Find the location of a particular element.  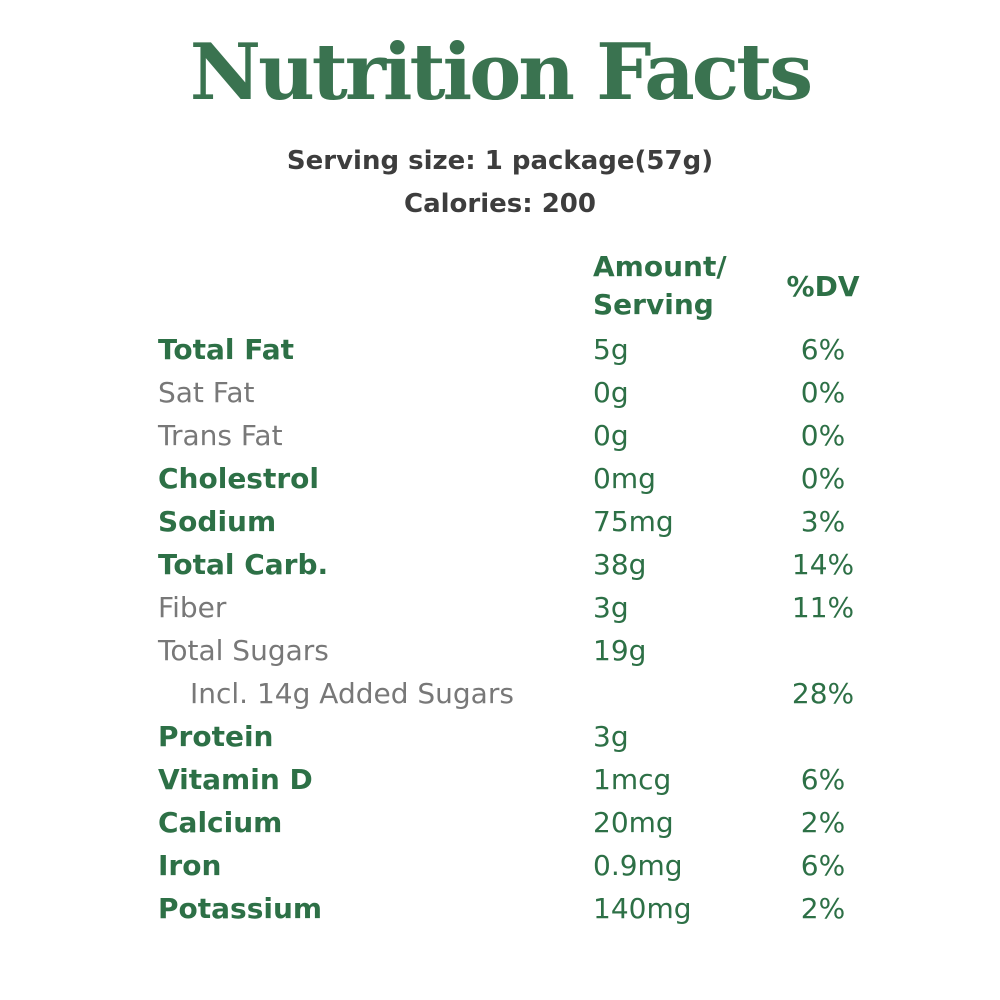

nutrient-label: Cholestrol is located at coordinates (238, 478).